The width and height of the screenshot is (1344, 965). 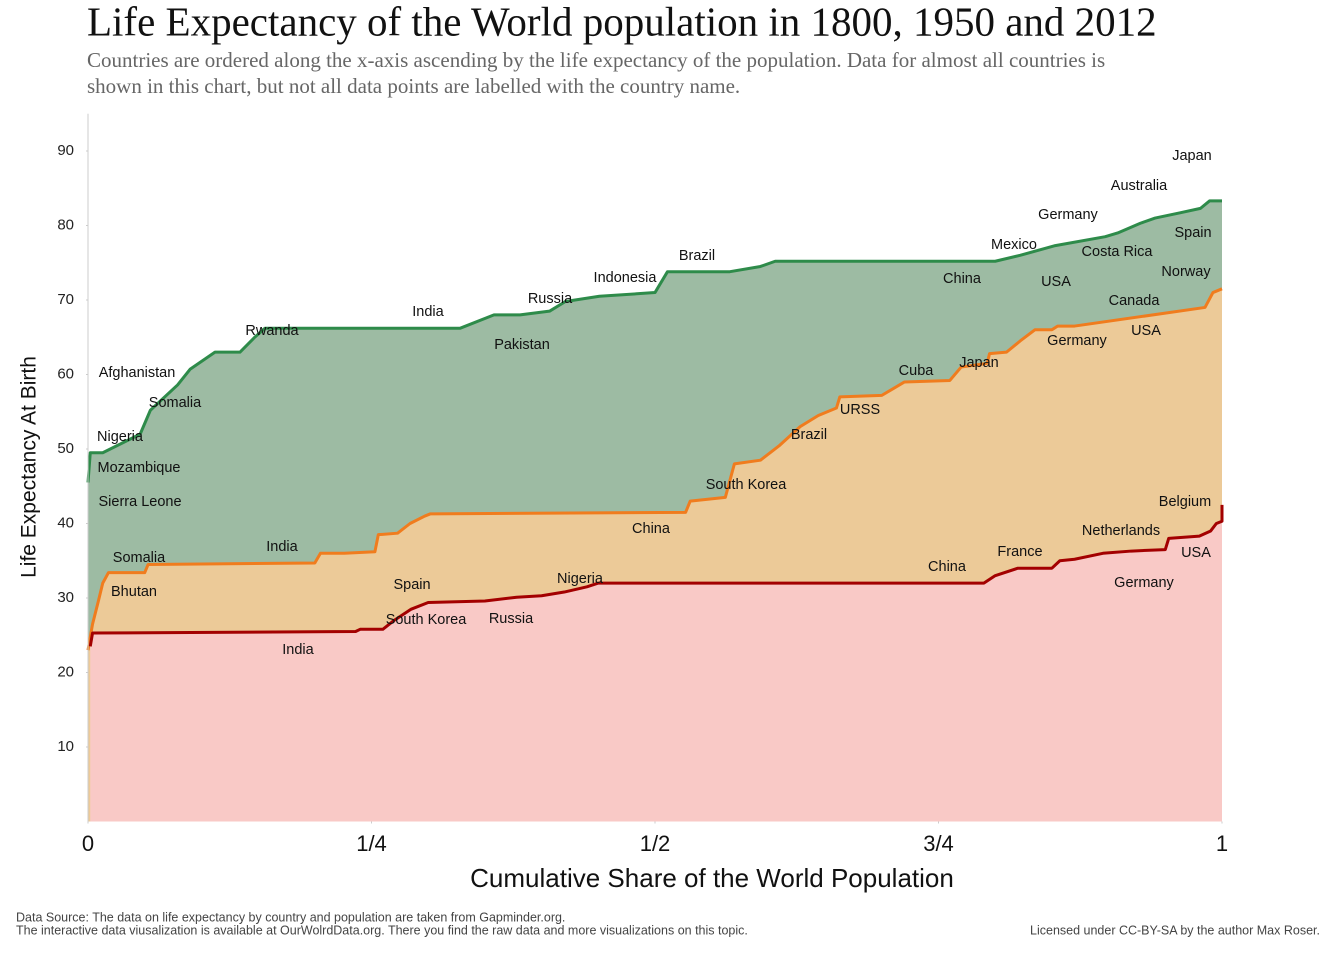 I want to click on x-tick-label: 1/2, so click(x=655, y=843).